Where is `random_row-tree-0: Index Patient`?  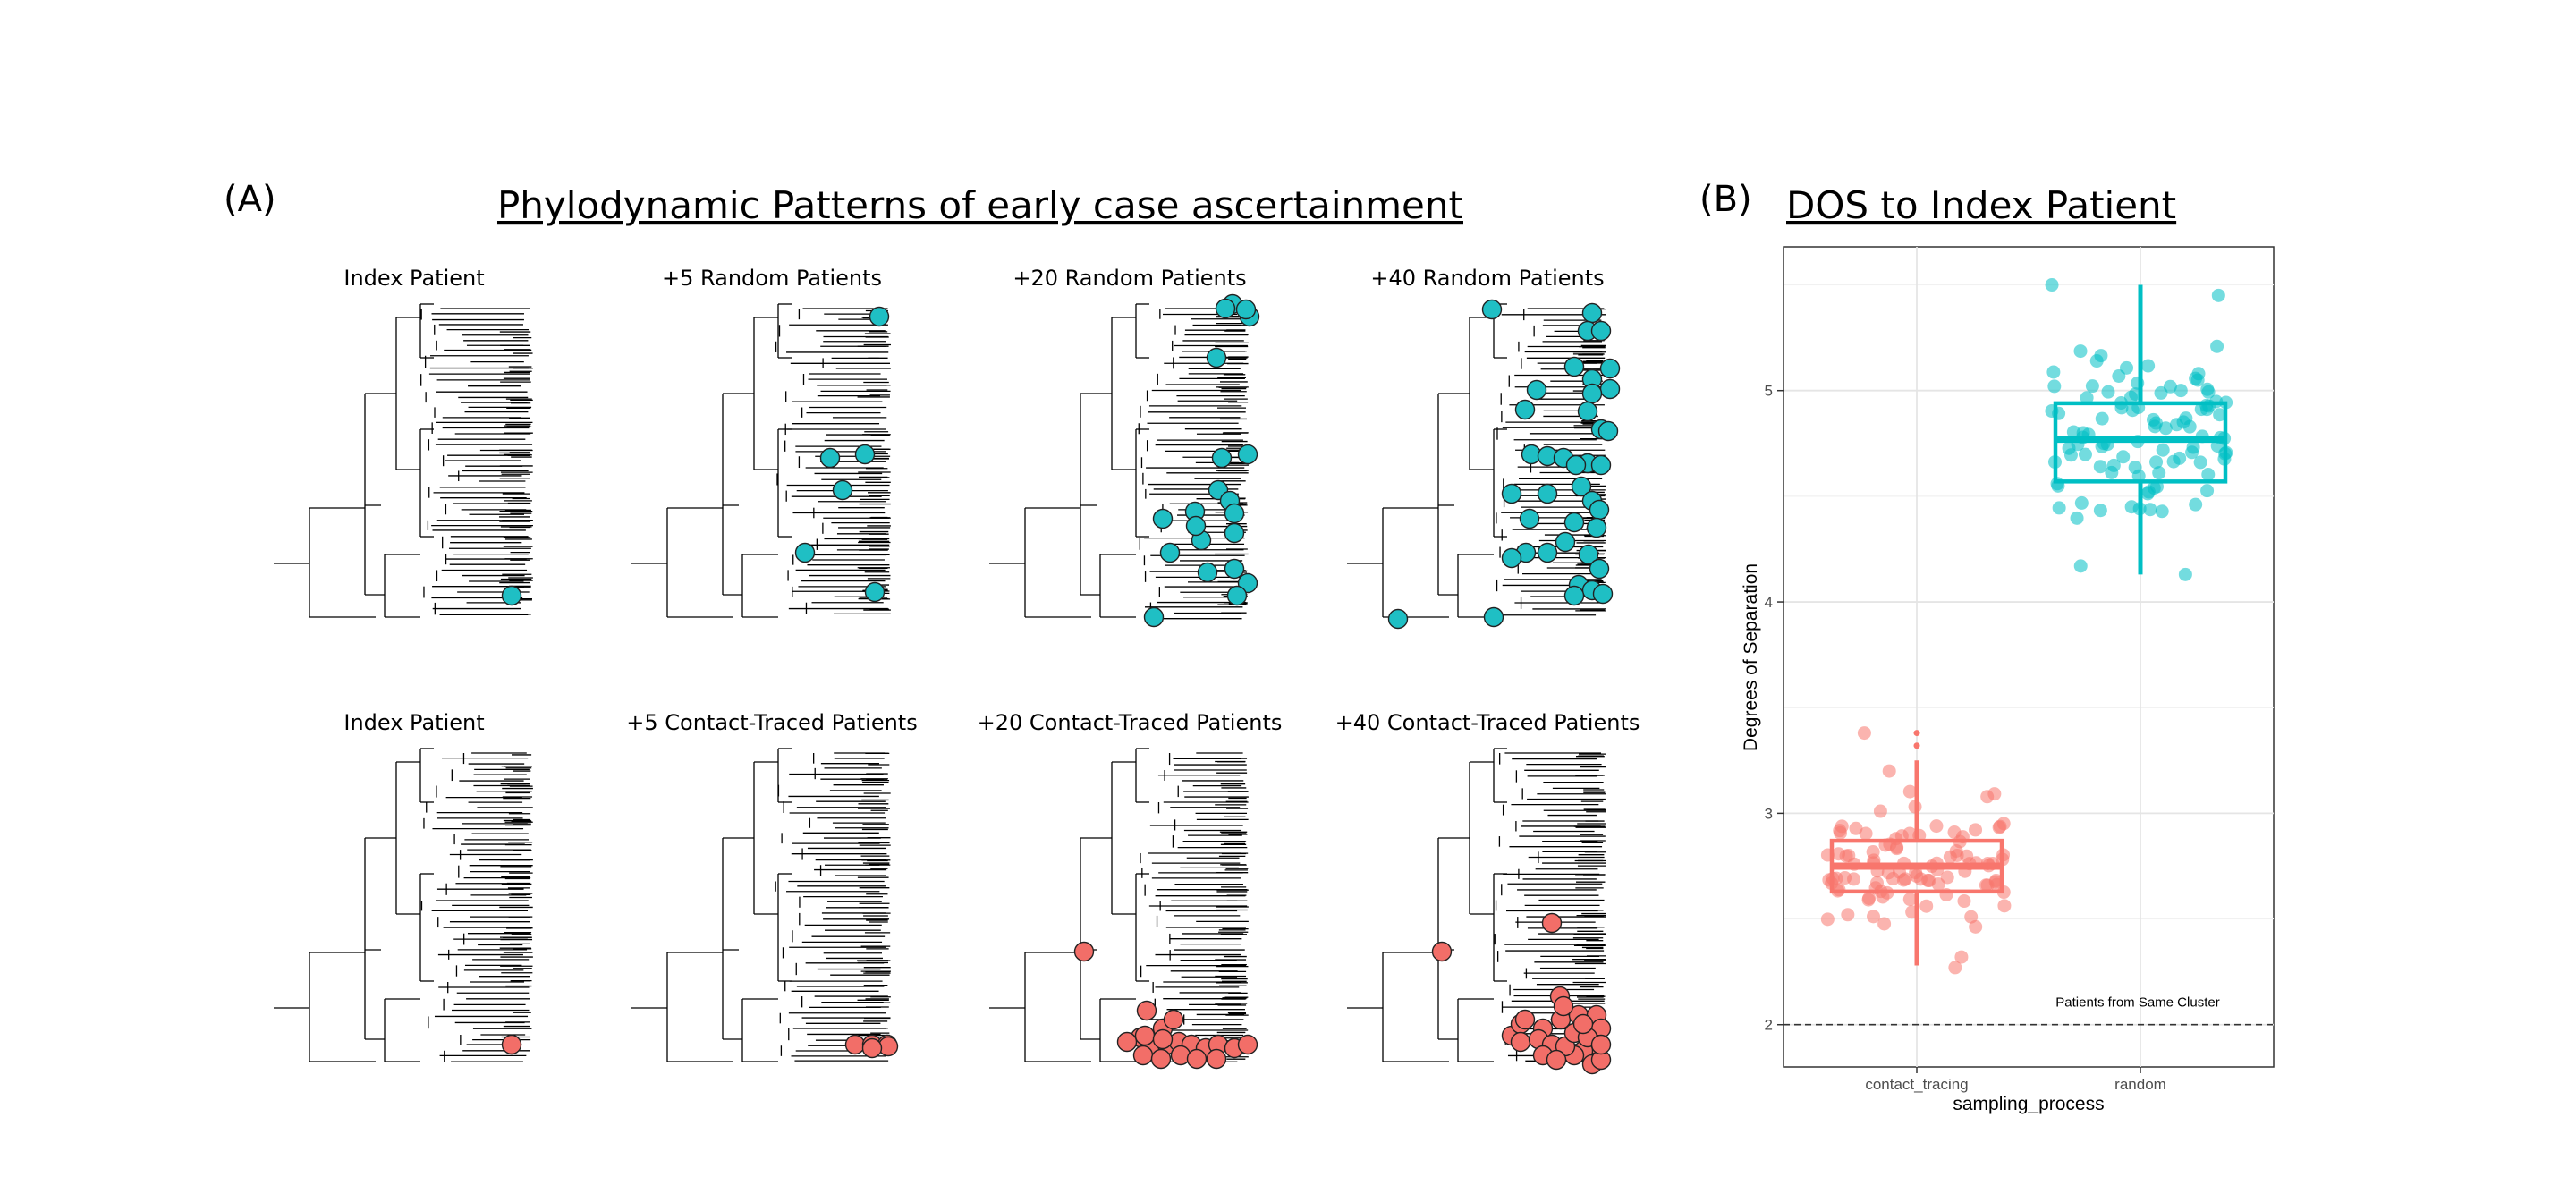
random_row-tree-0: Index Patient is located at coordinates (403, 442).